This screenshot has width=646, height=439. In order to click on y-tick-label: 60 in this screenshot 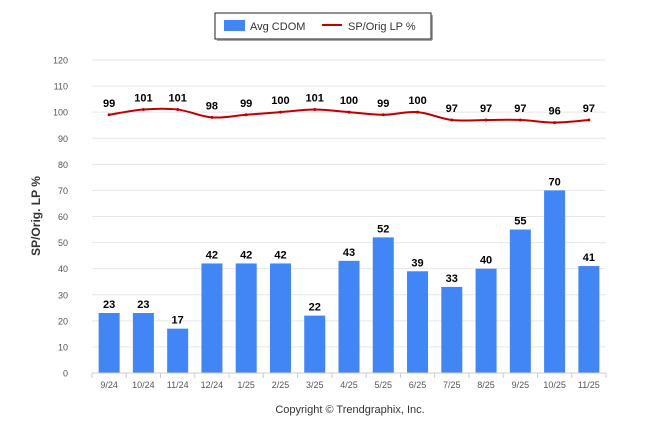, I will do `click(63, 217)`.